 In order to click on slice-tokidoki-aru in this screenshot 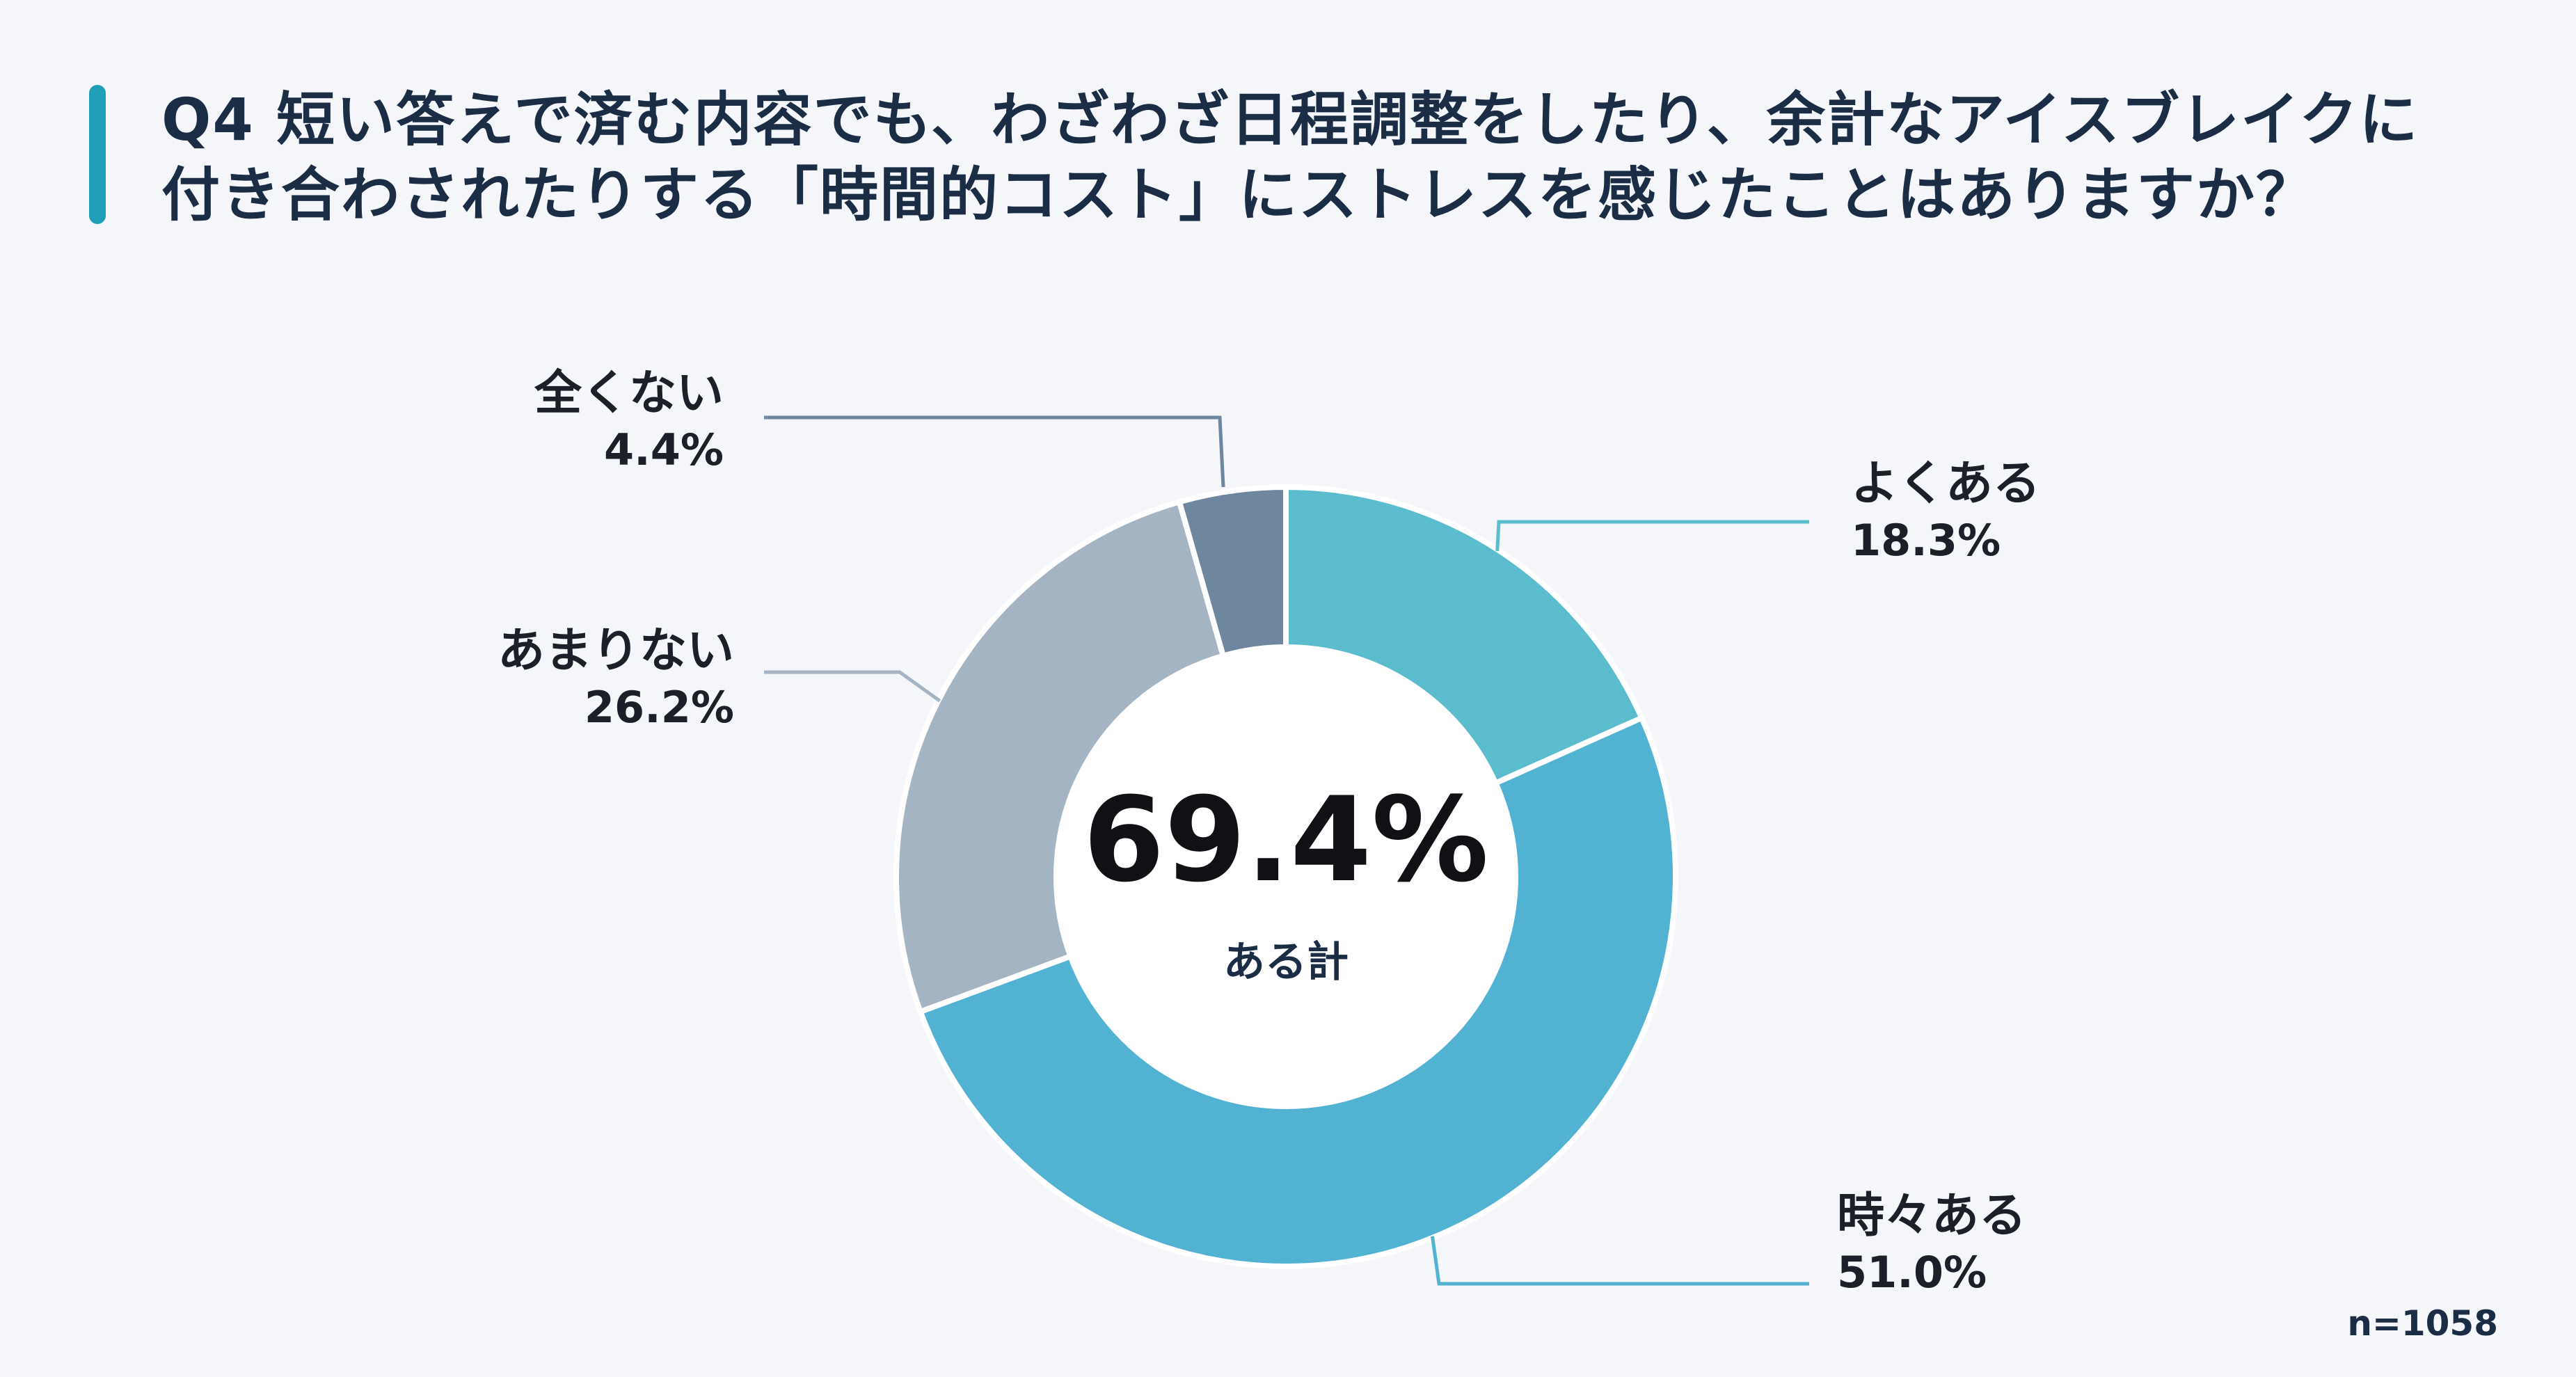, I will do `click(1297, 992)`.